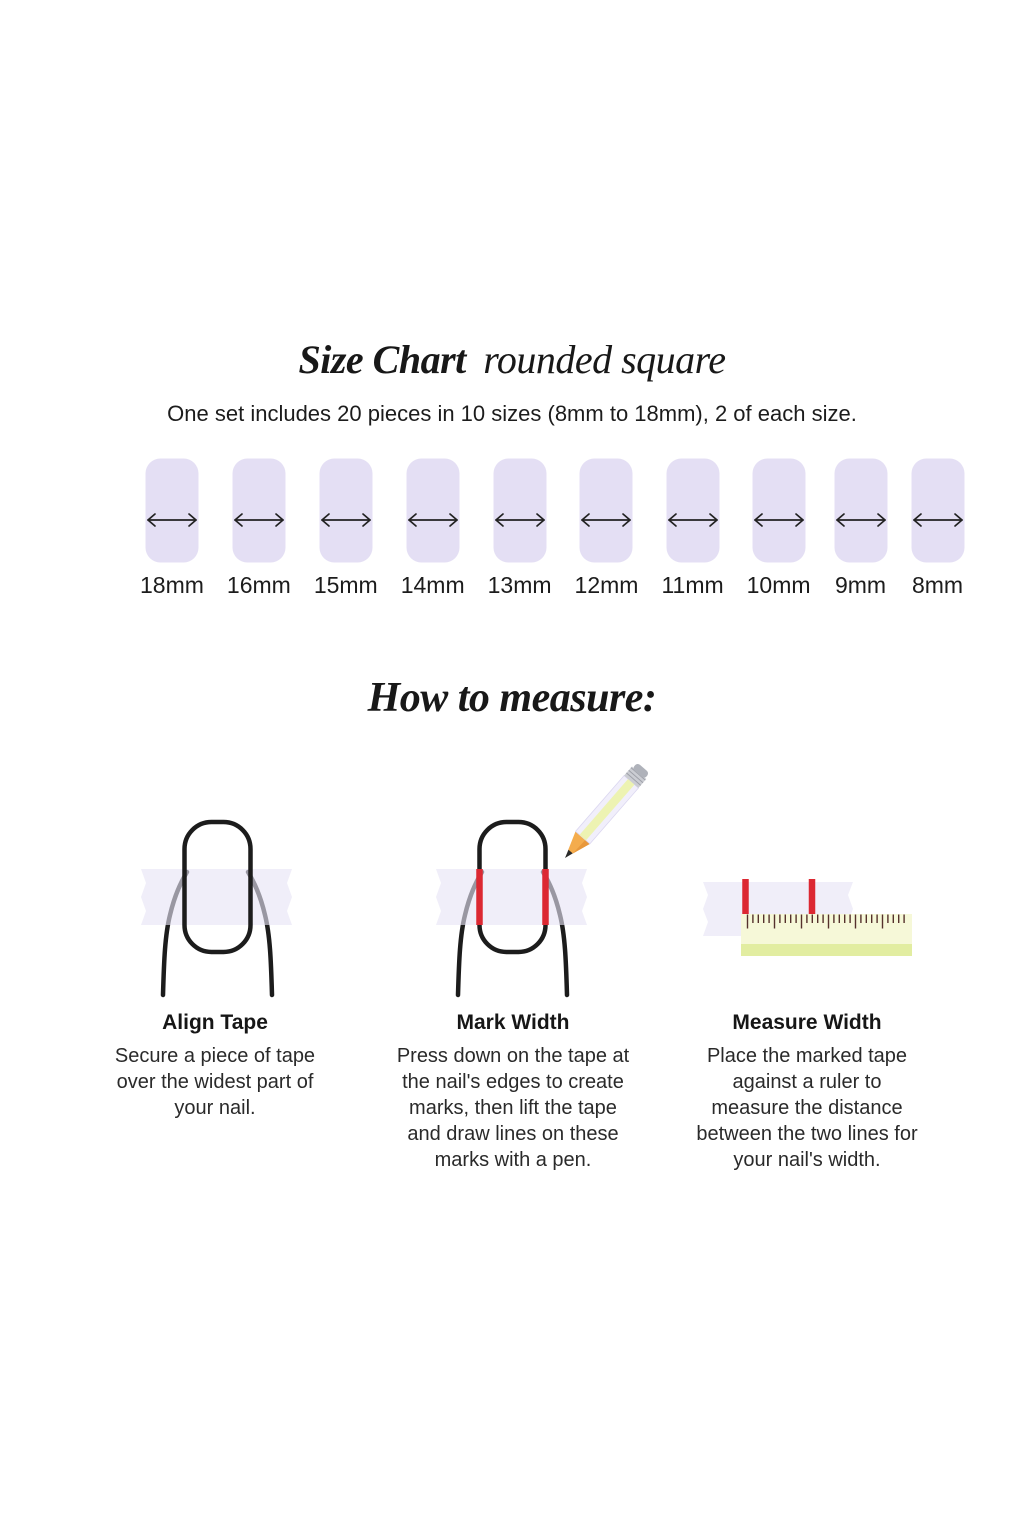  I want to click on page-title: Size Chart rounded square, so click(512, 360).